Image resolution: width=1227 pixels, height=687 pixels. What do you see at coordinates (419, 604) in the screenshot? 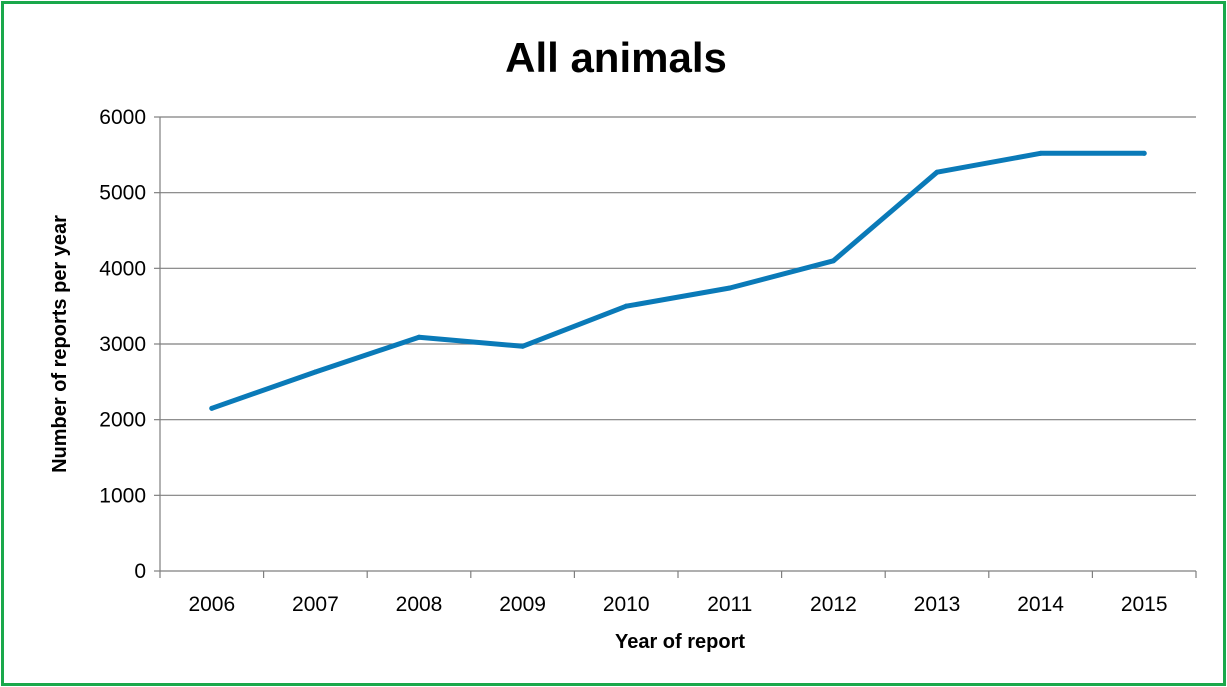
I see `x-tick-label: 2008` at bounding box center [419, 604].